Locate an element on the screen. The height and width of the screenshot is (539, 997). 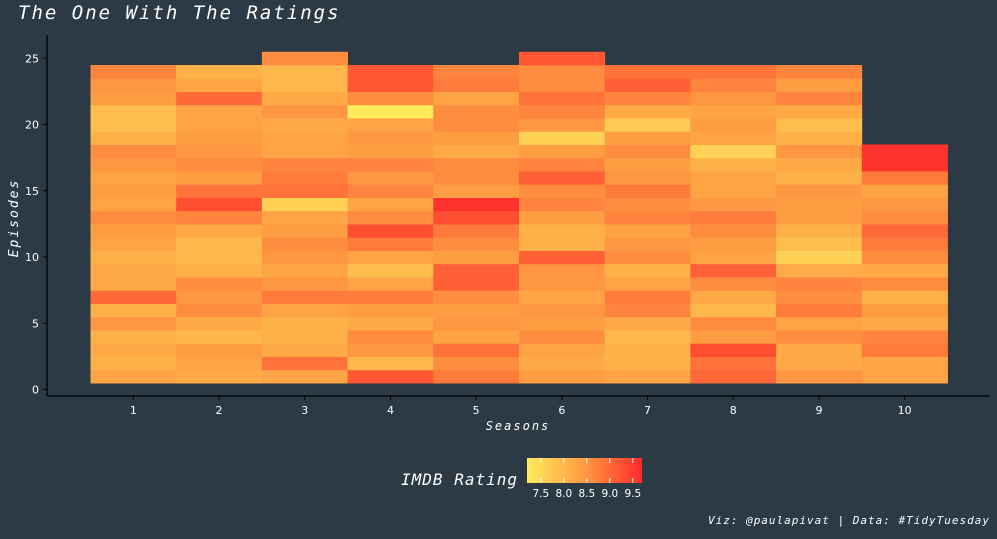
x-tick-label: 5 is located at coordinates (476, 410).